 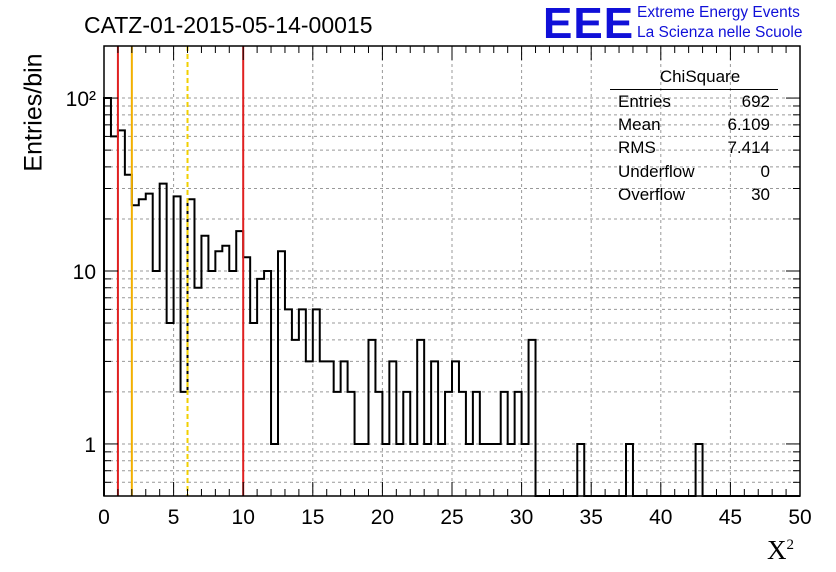 I want to click on x-axis-label-sup: 2, so click(x=790, y=545).